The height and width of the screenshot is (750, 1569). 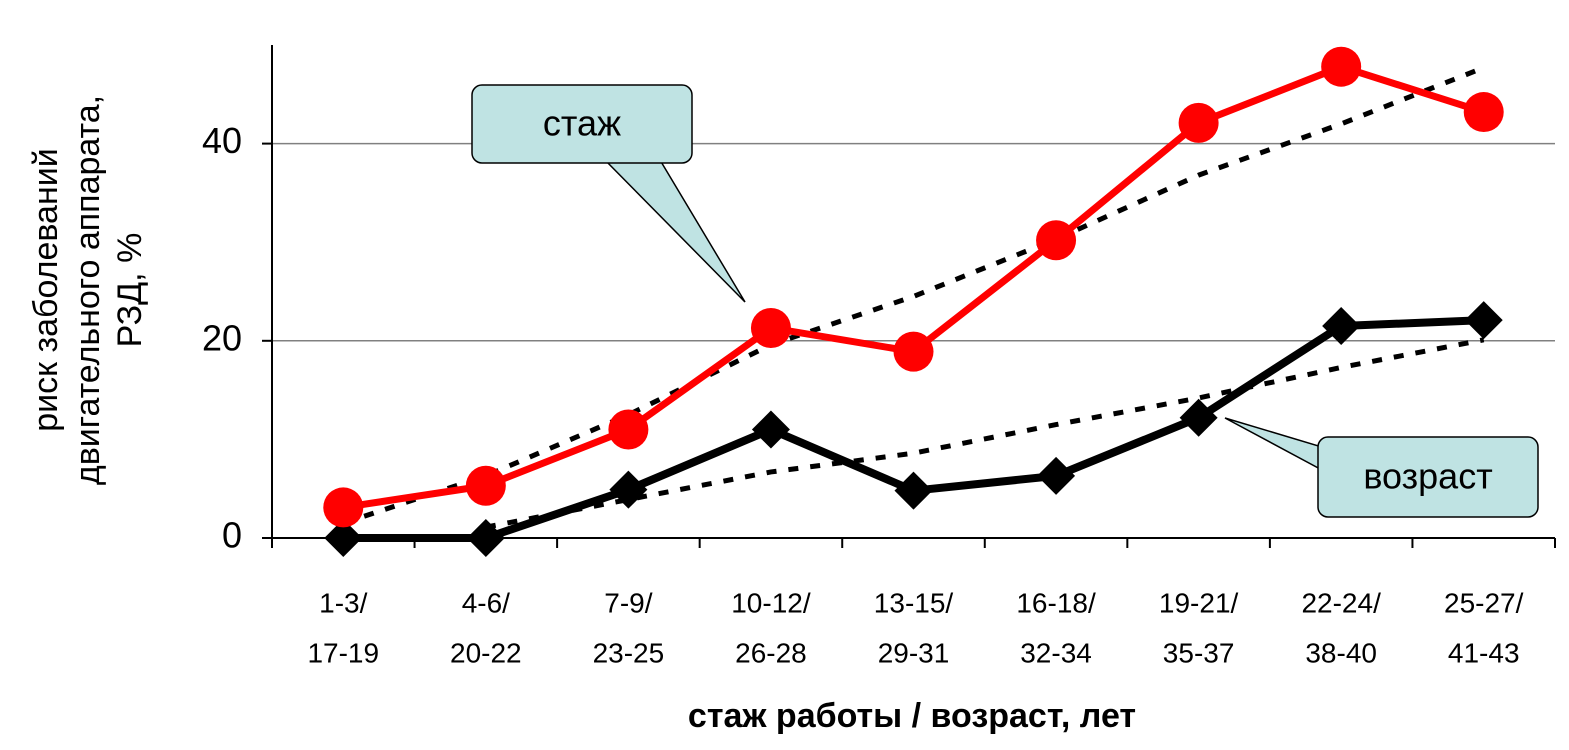 What do you see at coordinates (771, 602) in the screenshot?
I see `x-tick-label: 10-12/` at bounding box center [771, 602].